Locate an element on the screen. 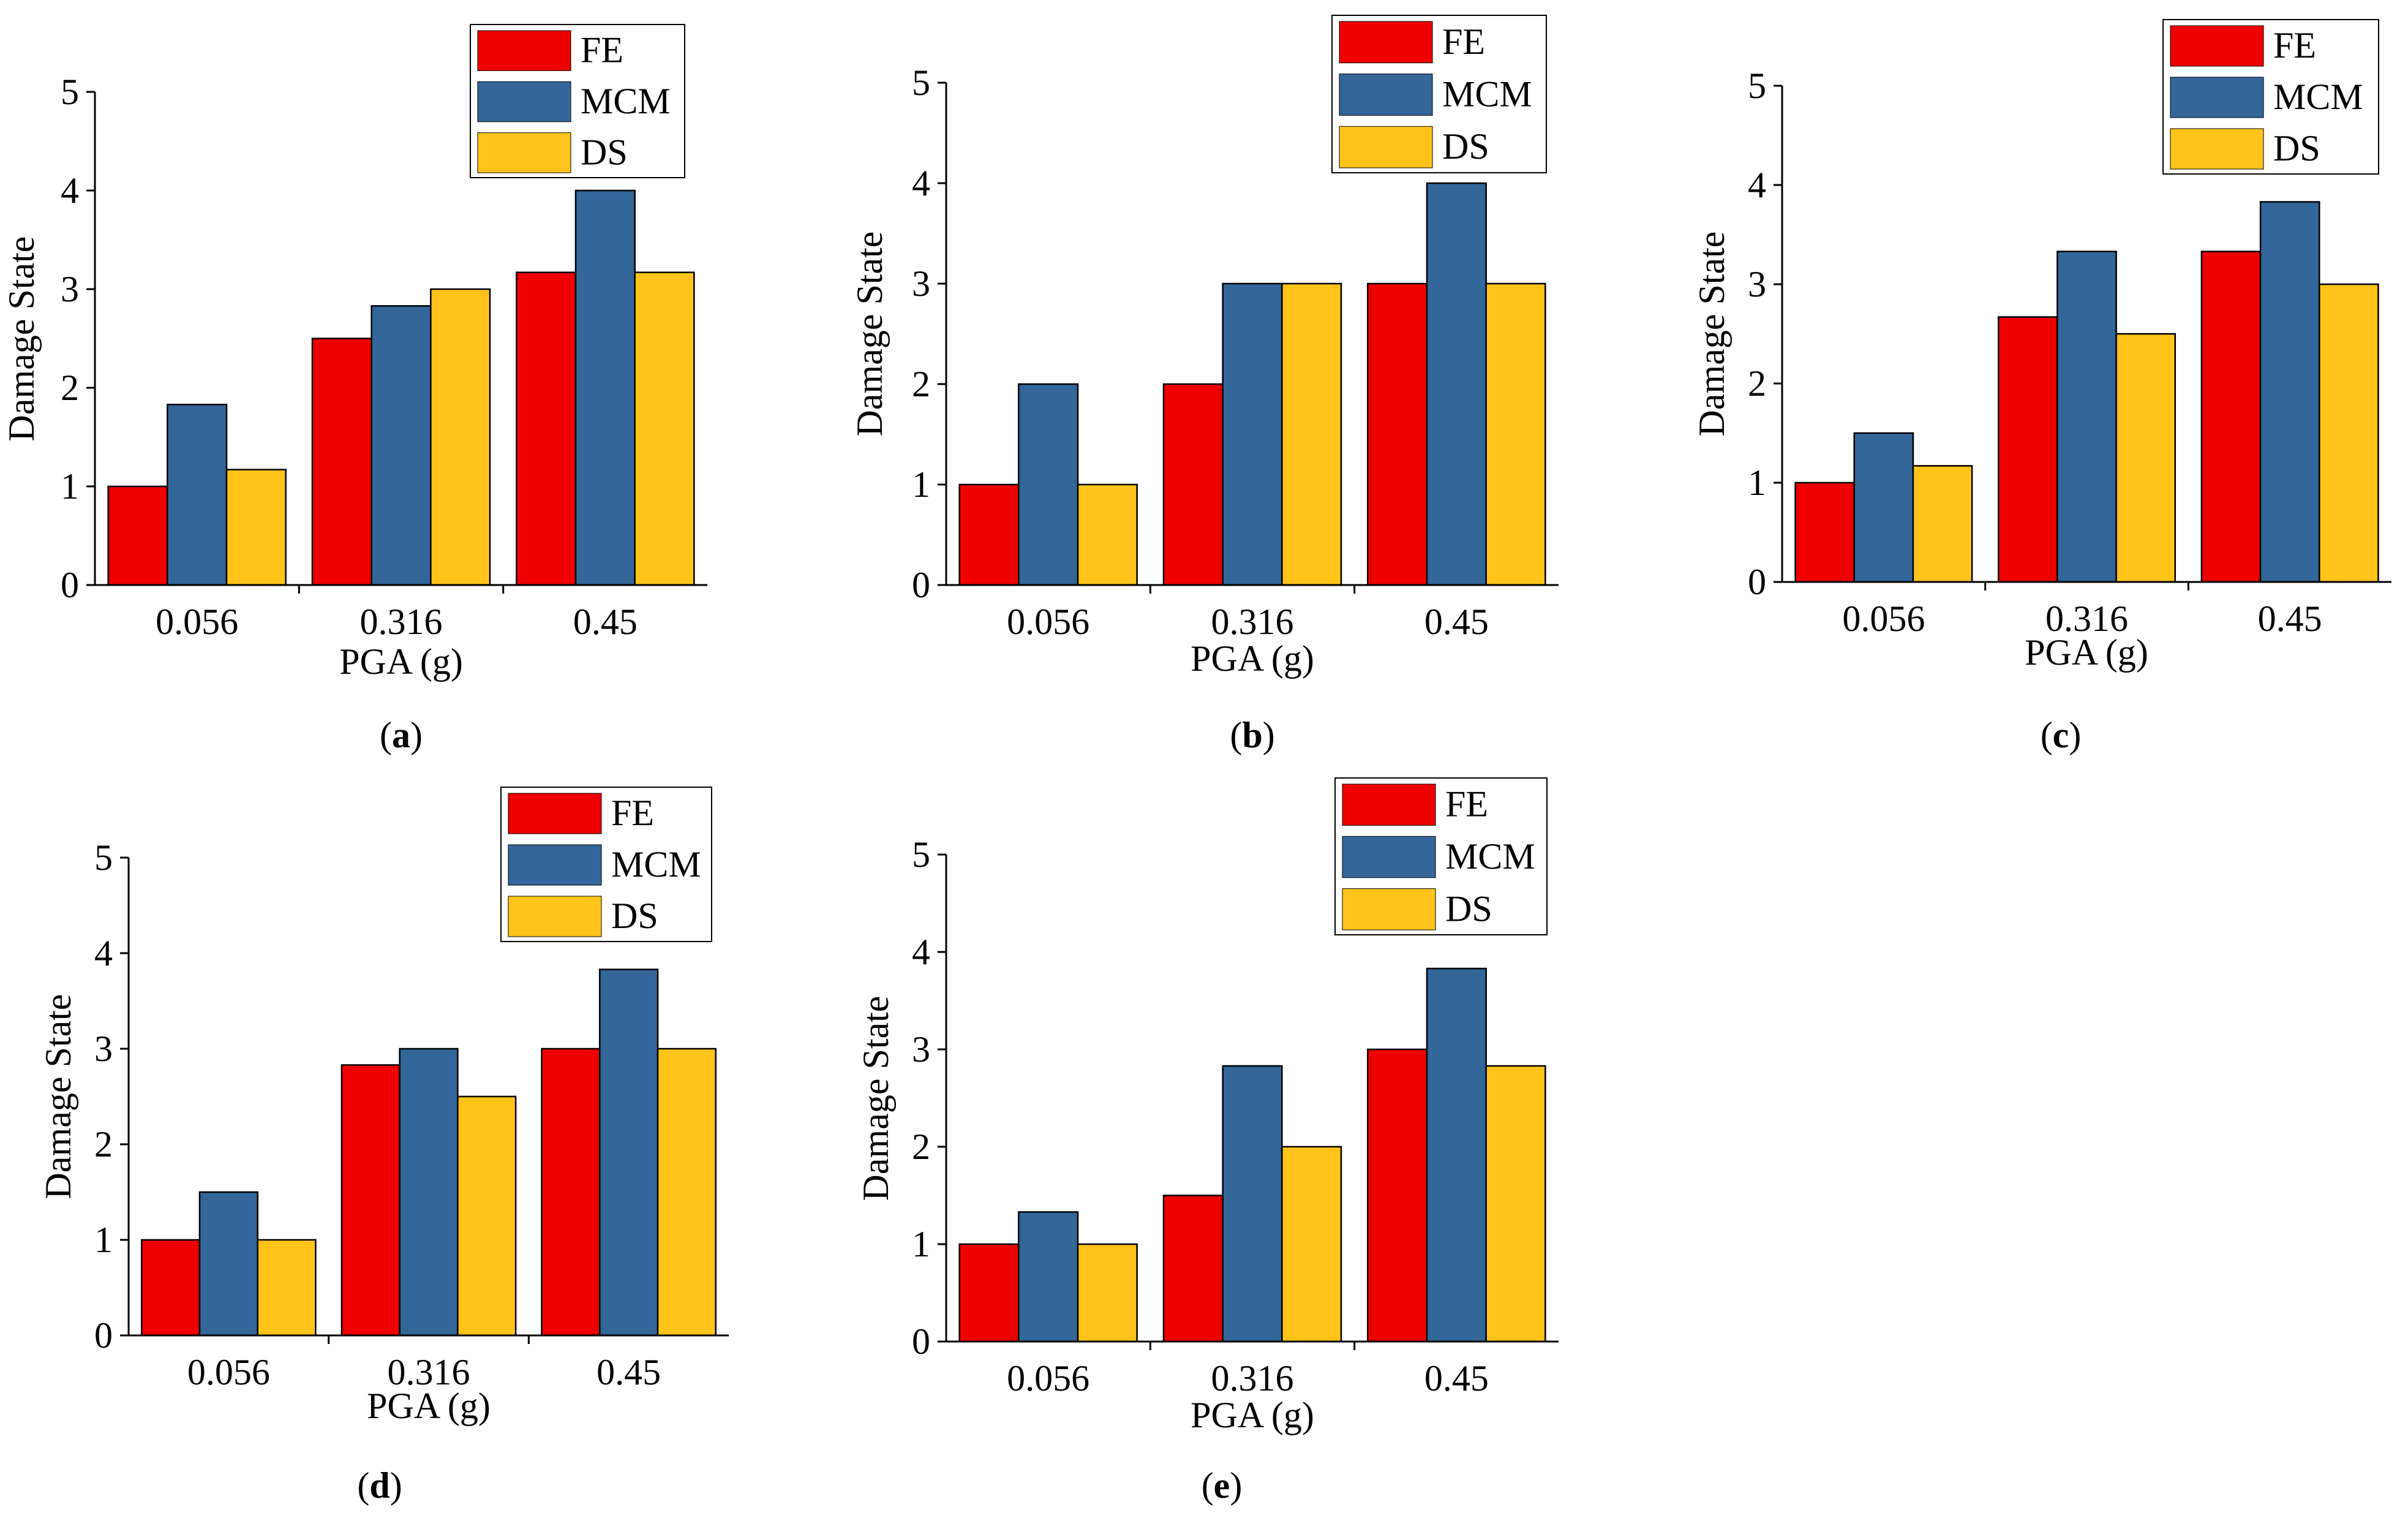 This screenshot has width=2408, height=1529. panel-caption: (b) is located at coordinates (1252, 735).